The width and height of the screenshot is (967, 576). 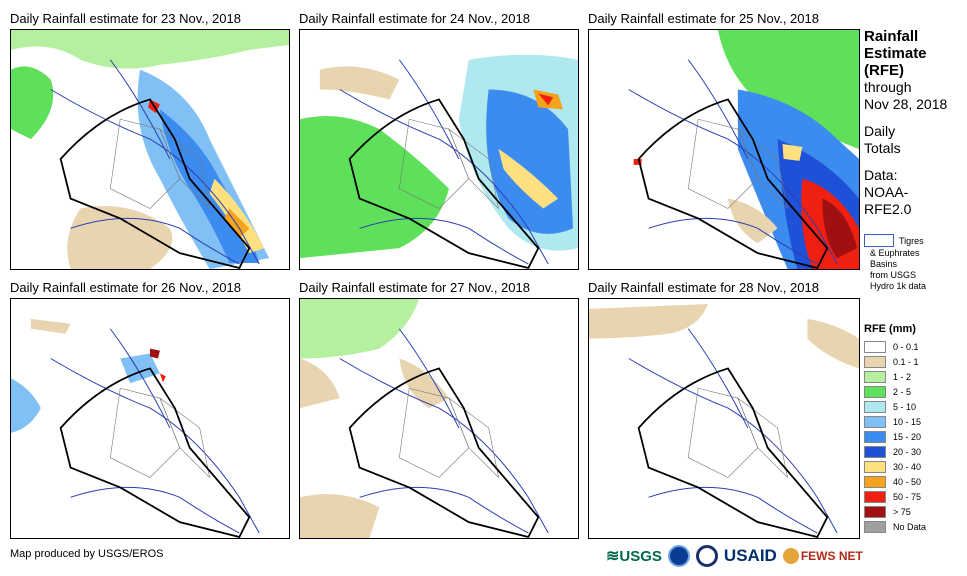 I want to click on legend-title: RFE (mm), so click(x=890, y=329).